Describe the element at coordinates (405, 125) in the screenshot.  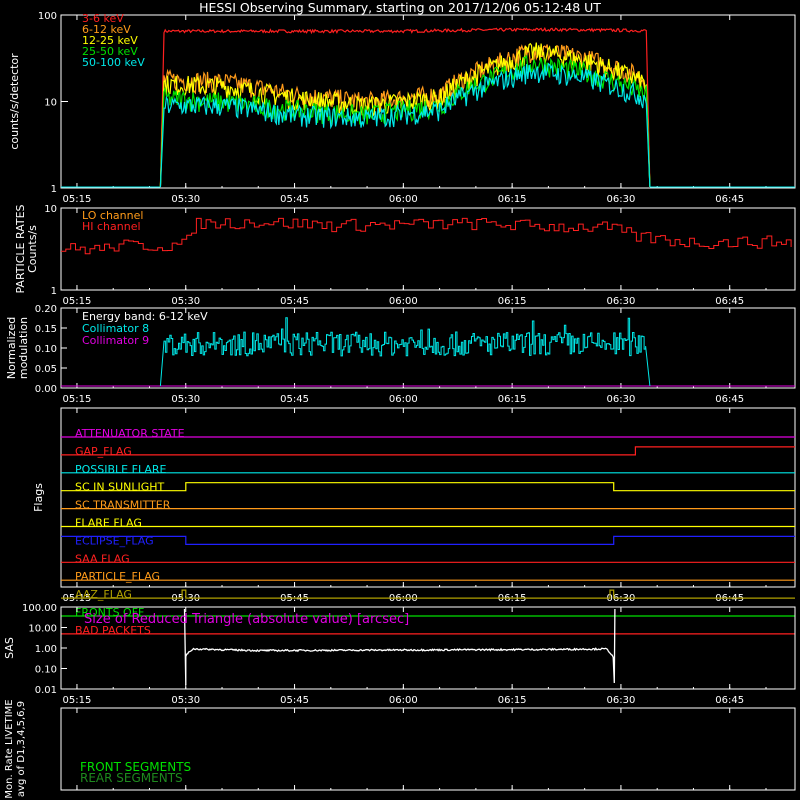
I see `series-line-50-100keV` at that location.